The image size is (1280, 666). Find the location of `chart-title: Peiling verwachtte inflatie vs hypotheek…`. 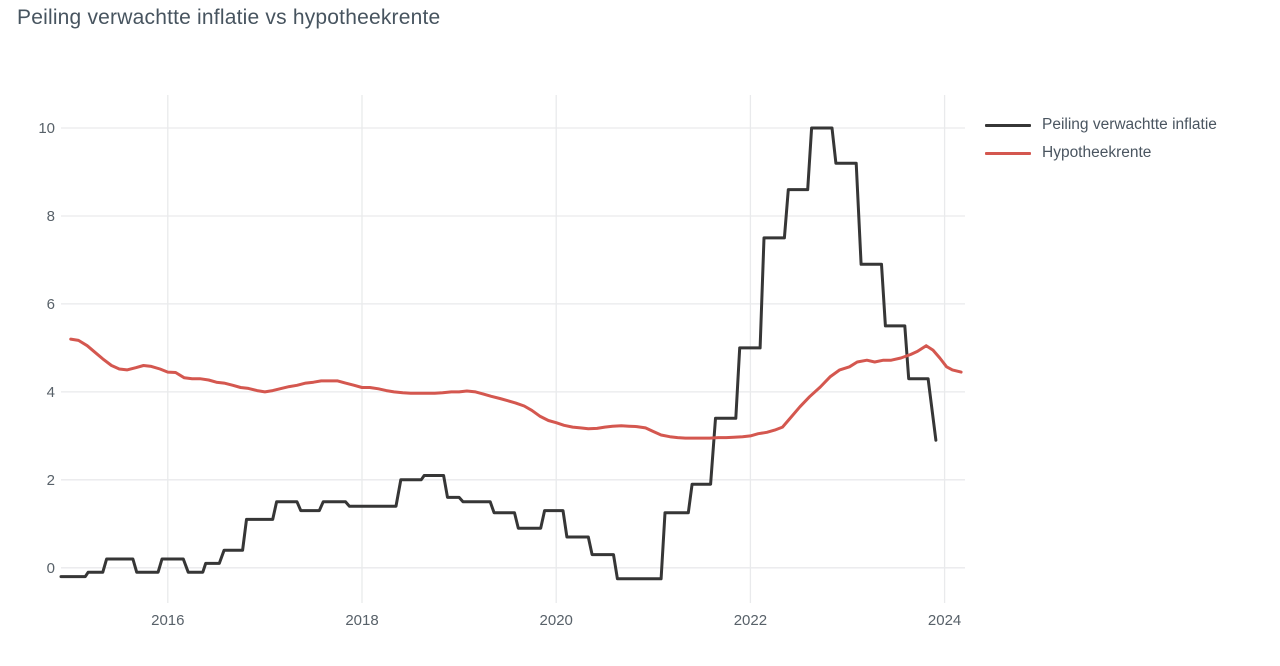

chart-title: Peiling verwachtte inflatie vs hypotheek… is located at coordinates (229, 17).